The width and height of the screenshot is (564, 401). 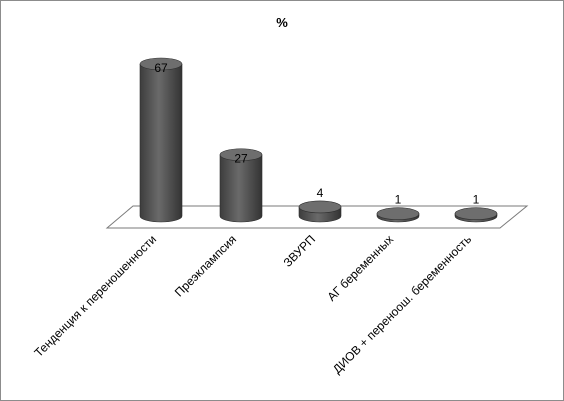 I want to click on data-label: 27, so click(x=241, y=159).